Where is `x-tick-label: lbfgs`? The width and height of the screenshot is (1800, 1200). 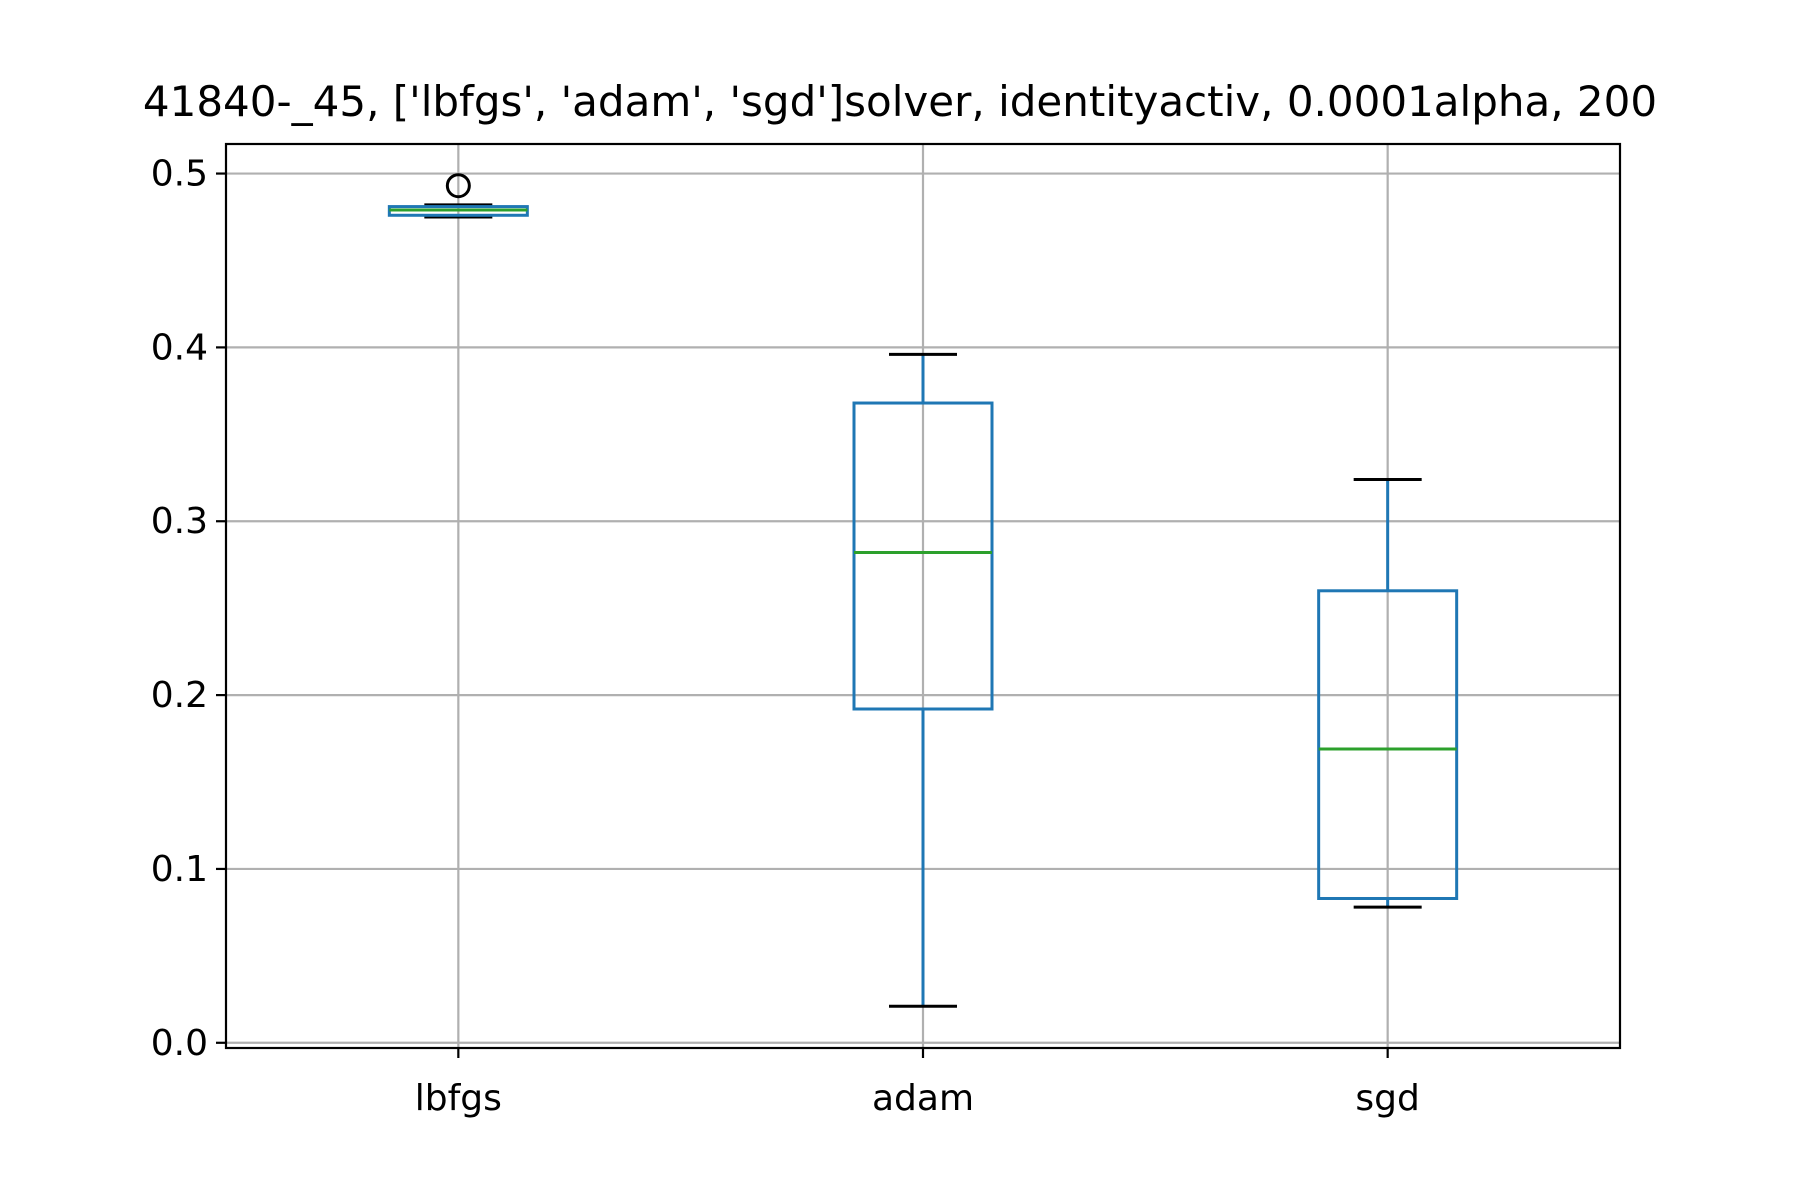
x-tick-label: lbfgs is located at coordinates (458, 1098).